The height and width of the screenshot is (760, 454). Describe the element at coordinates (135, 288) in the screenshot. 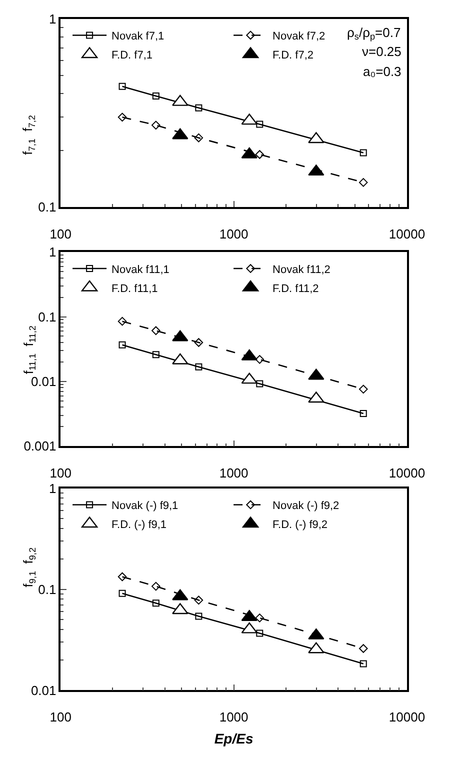

I see `legend-label: F.D. f11,1` at that location.